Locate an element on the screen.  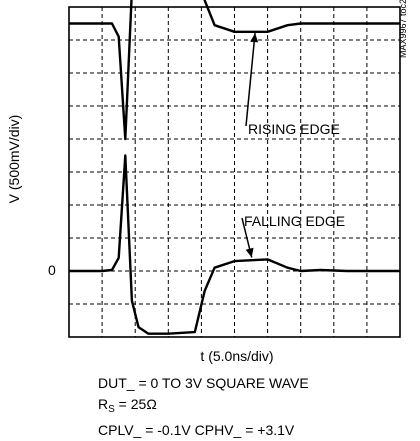
x-axis-label: t (5.0ns/div) is located at coordinates (237, 356).